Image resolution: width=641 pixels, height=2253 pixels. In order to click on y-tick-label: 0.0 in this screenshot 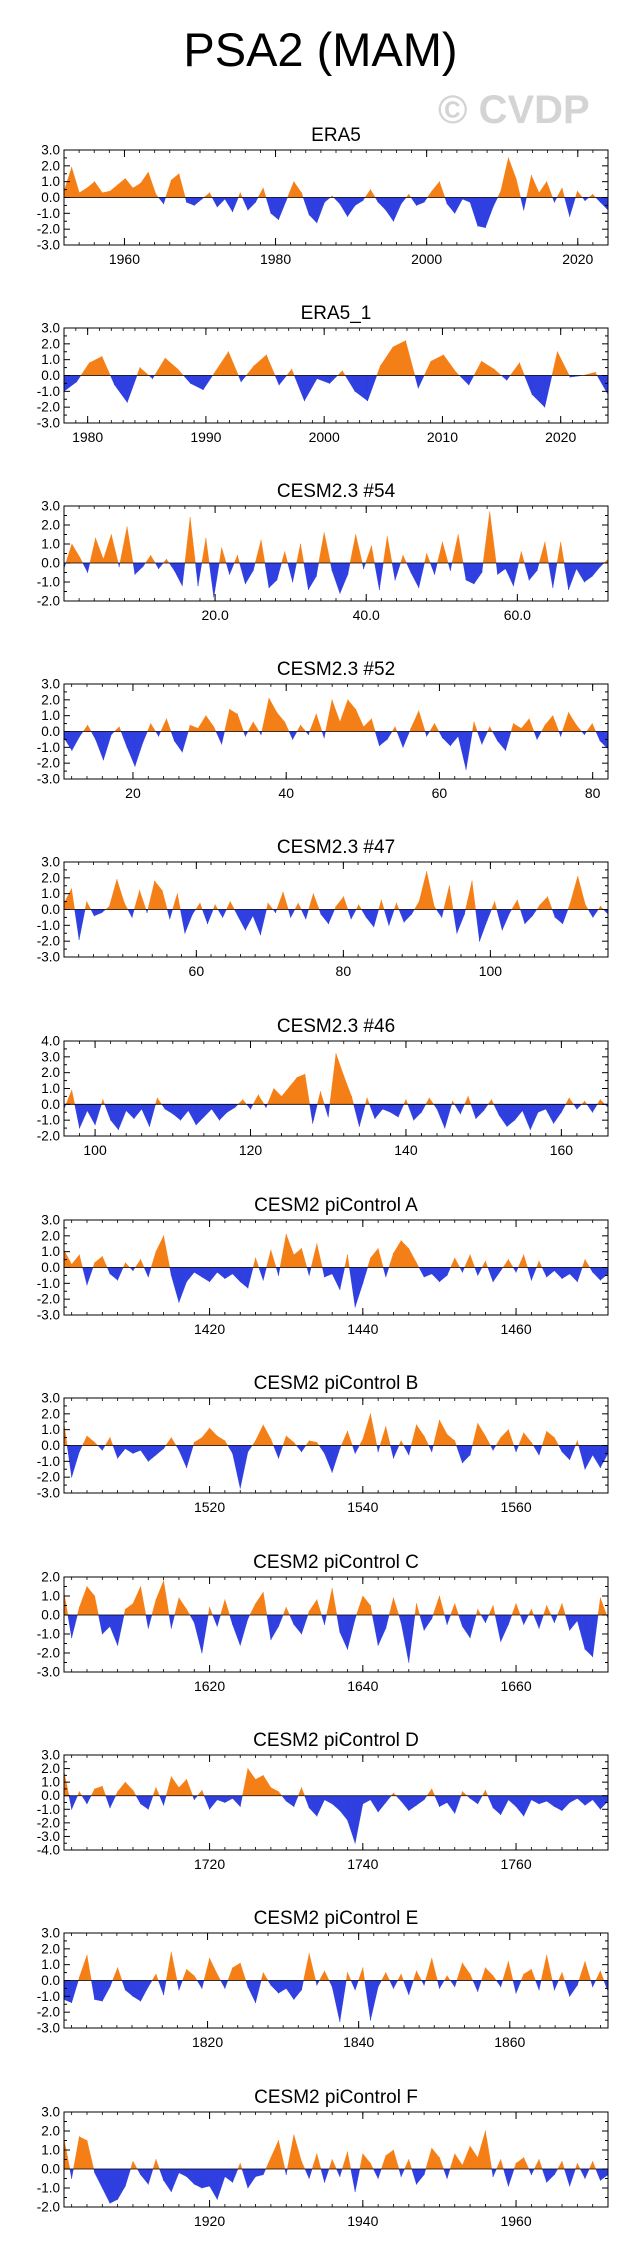, I will do `click(50, 731)`.